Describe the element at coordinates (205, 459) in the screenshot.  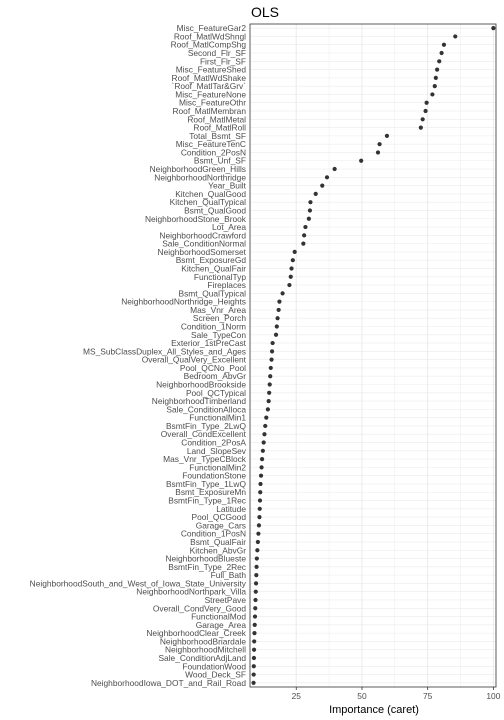
I see `y-tick-label: Mas_Vnr_TypeCBlock` at that location.